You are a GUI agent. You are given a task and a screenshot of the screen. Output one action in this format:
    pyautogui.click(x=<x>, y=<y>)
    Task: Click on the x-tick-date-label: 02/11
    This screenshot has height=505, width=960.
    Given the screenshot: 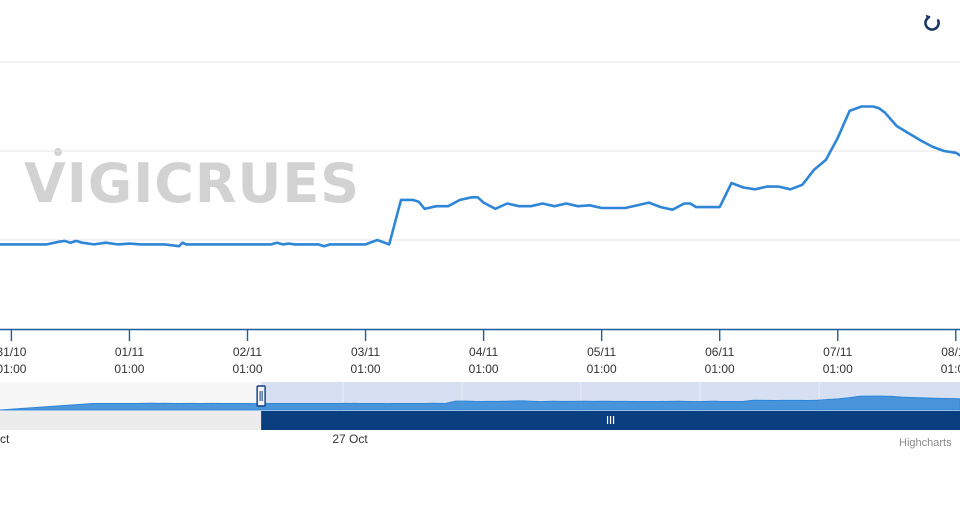 What is the action you would take?
    pyautogui.click(x=247, y=352)
    